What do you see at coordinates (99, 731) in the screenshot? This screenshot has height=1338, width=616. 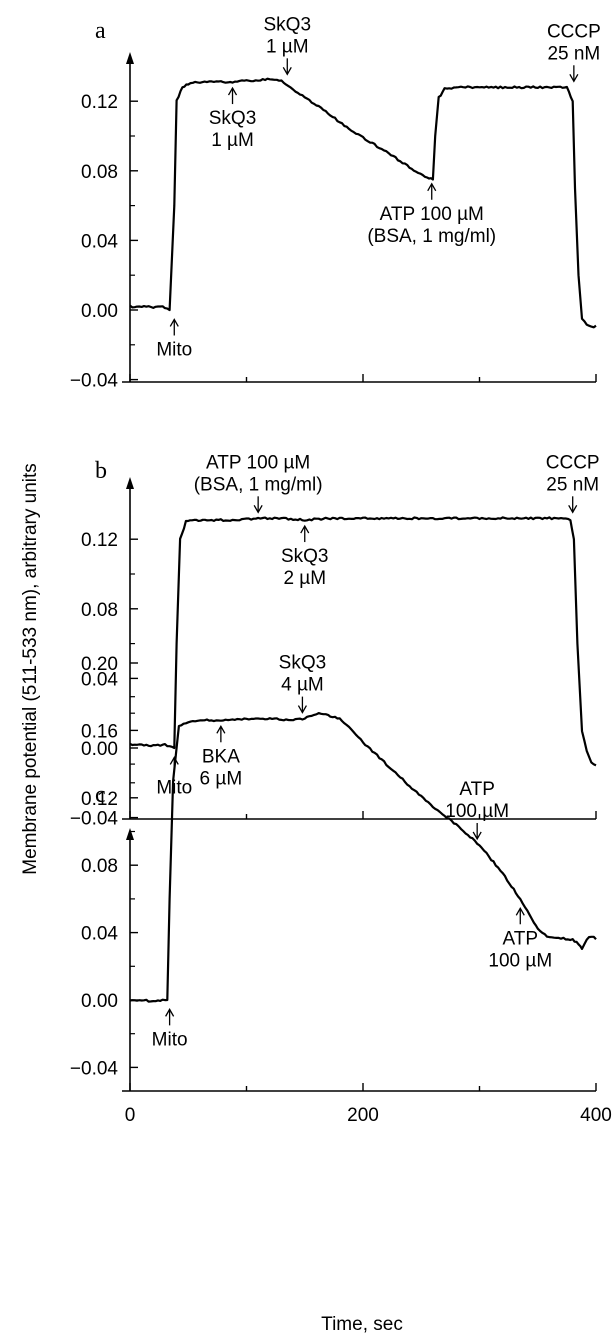 I see `y-tick-label: 0.16` at bounding box center [99, 731].